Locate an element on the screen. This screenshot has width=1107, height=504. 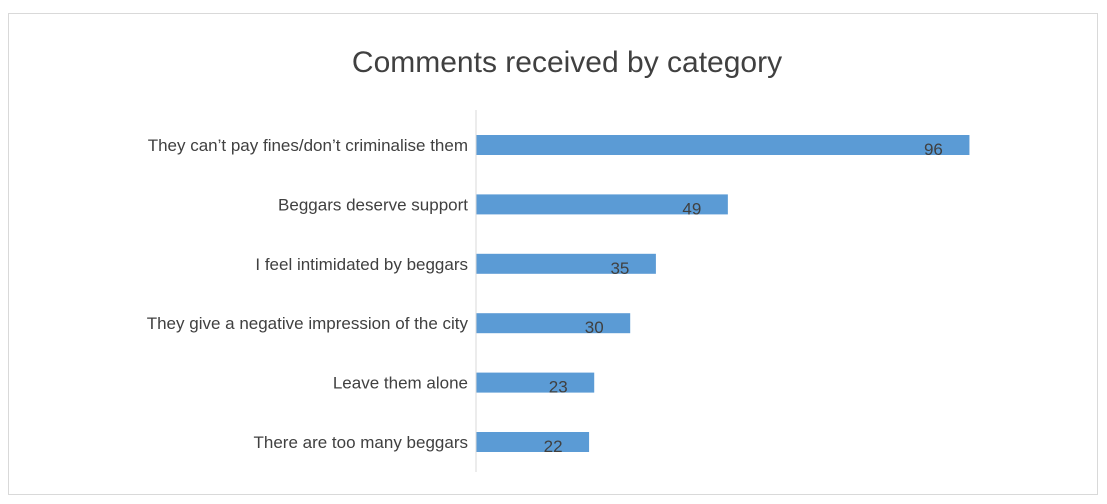
data-label: 23 is located at coordinates (558, 387).